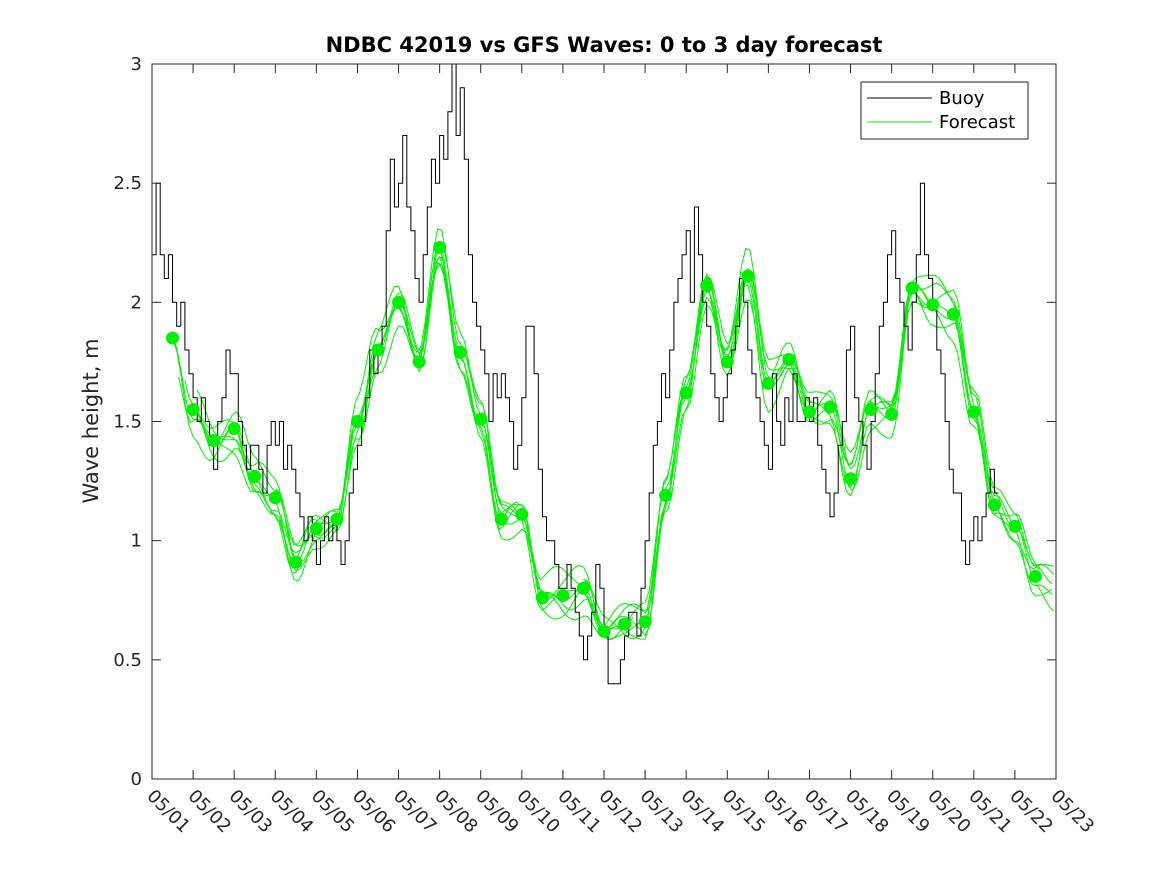 The width and height of the screenshot is (1167, 875). What do you see at coordinates (415, 812) in the screenshot?
I see `x-tick-label: 05/07` at bounding box center [415, 812].